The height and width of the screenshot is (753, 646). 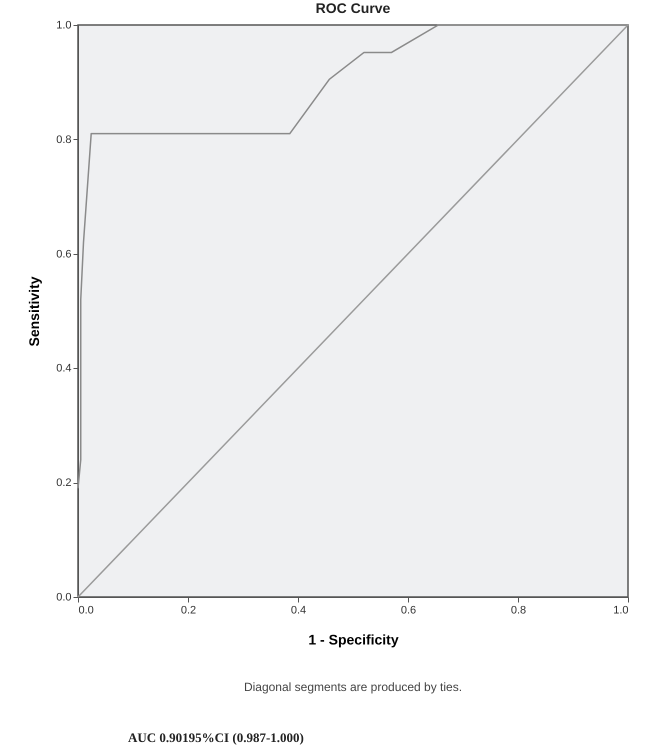 I want to click on y-tick-label: 0.6, so click(x=64, y=254).